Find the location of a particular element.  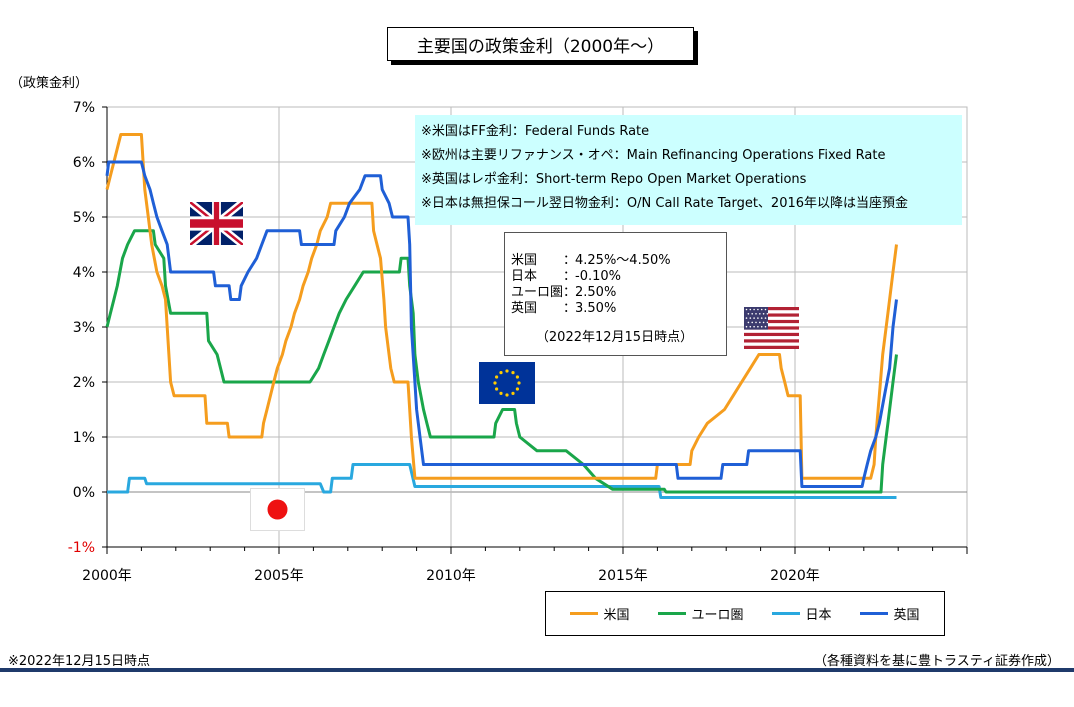

x-tick-label: 2015年 is located at coordinates (623, 576).